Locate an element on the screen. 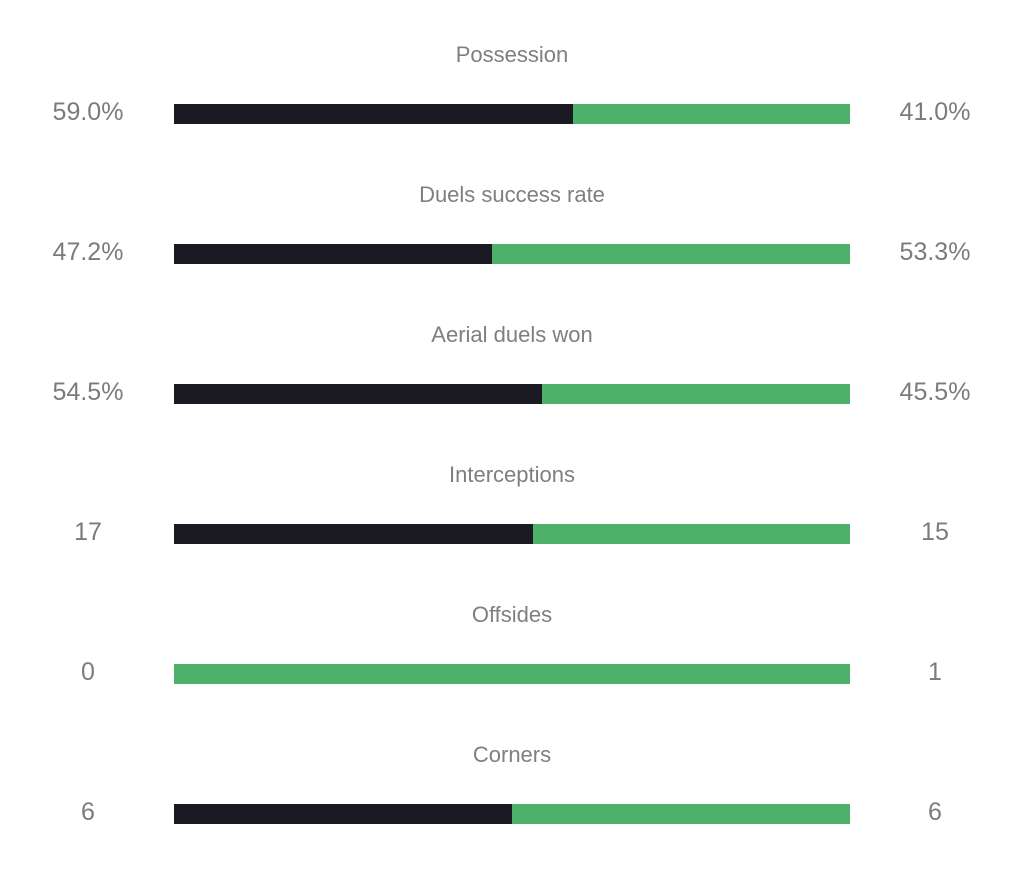  stat-row: Offsides 0 1 is located at coordinates (512, 634).